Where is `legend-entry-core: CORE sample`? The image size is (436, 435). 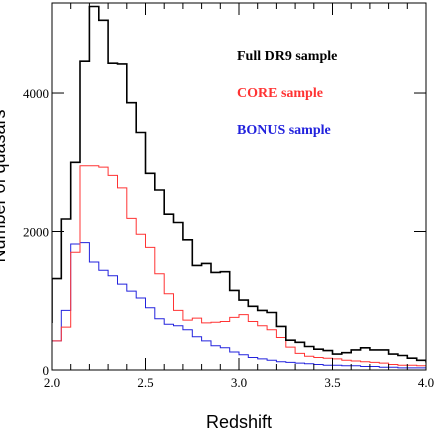 legend-entry-core: CORE sample is located at coordinates (280, 93).